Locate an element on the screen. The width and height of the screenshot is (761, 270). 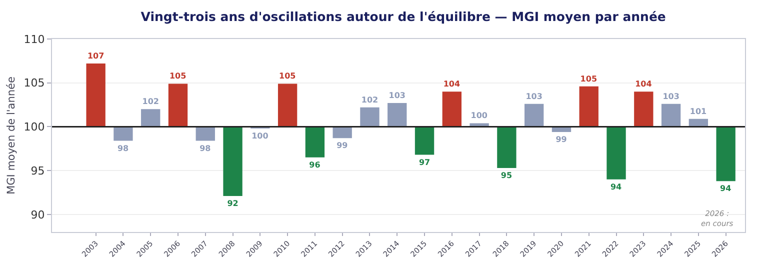
y-axis-title: MGI moyen de l'année is located at coordinates (12, 135).